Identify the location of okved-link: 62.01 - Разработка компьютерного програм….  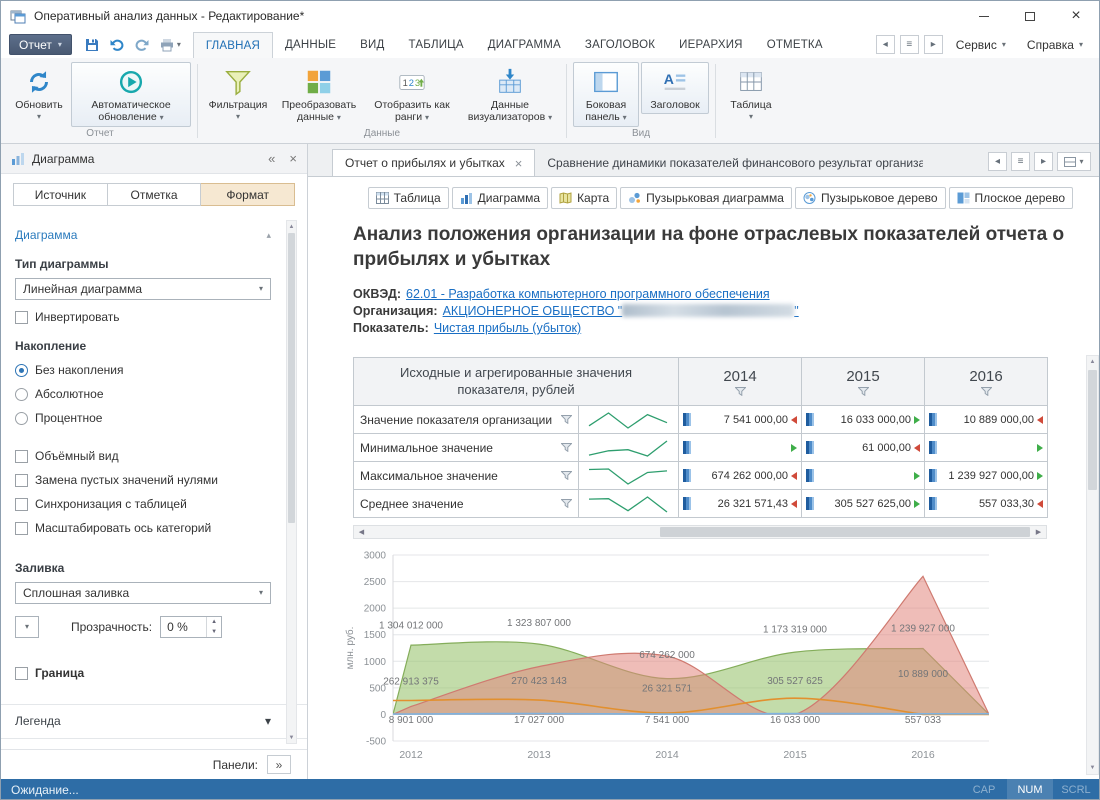
(588, 294).